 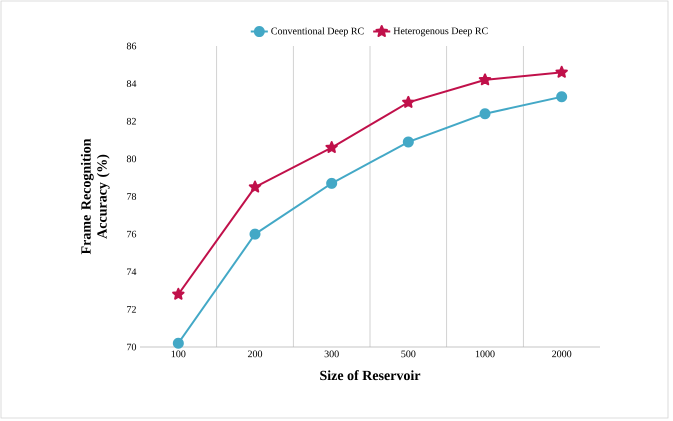 What do you see at coordinates (131, 309) in the screenshot?
I see `y-tick-label: 72` at bounding box center [131, 309].